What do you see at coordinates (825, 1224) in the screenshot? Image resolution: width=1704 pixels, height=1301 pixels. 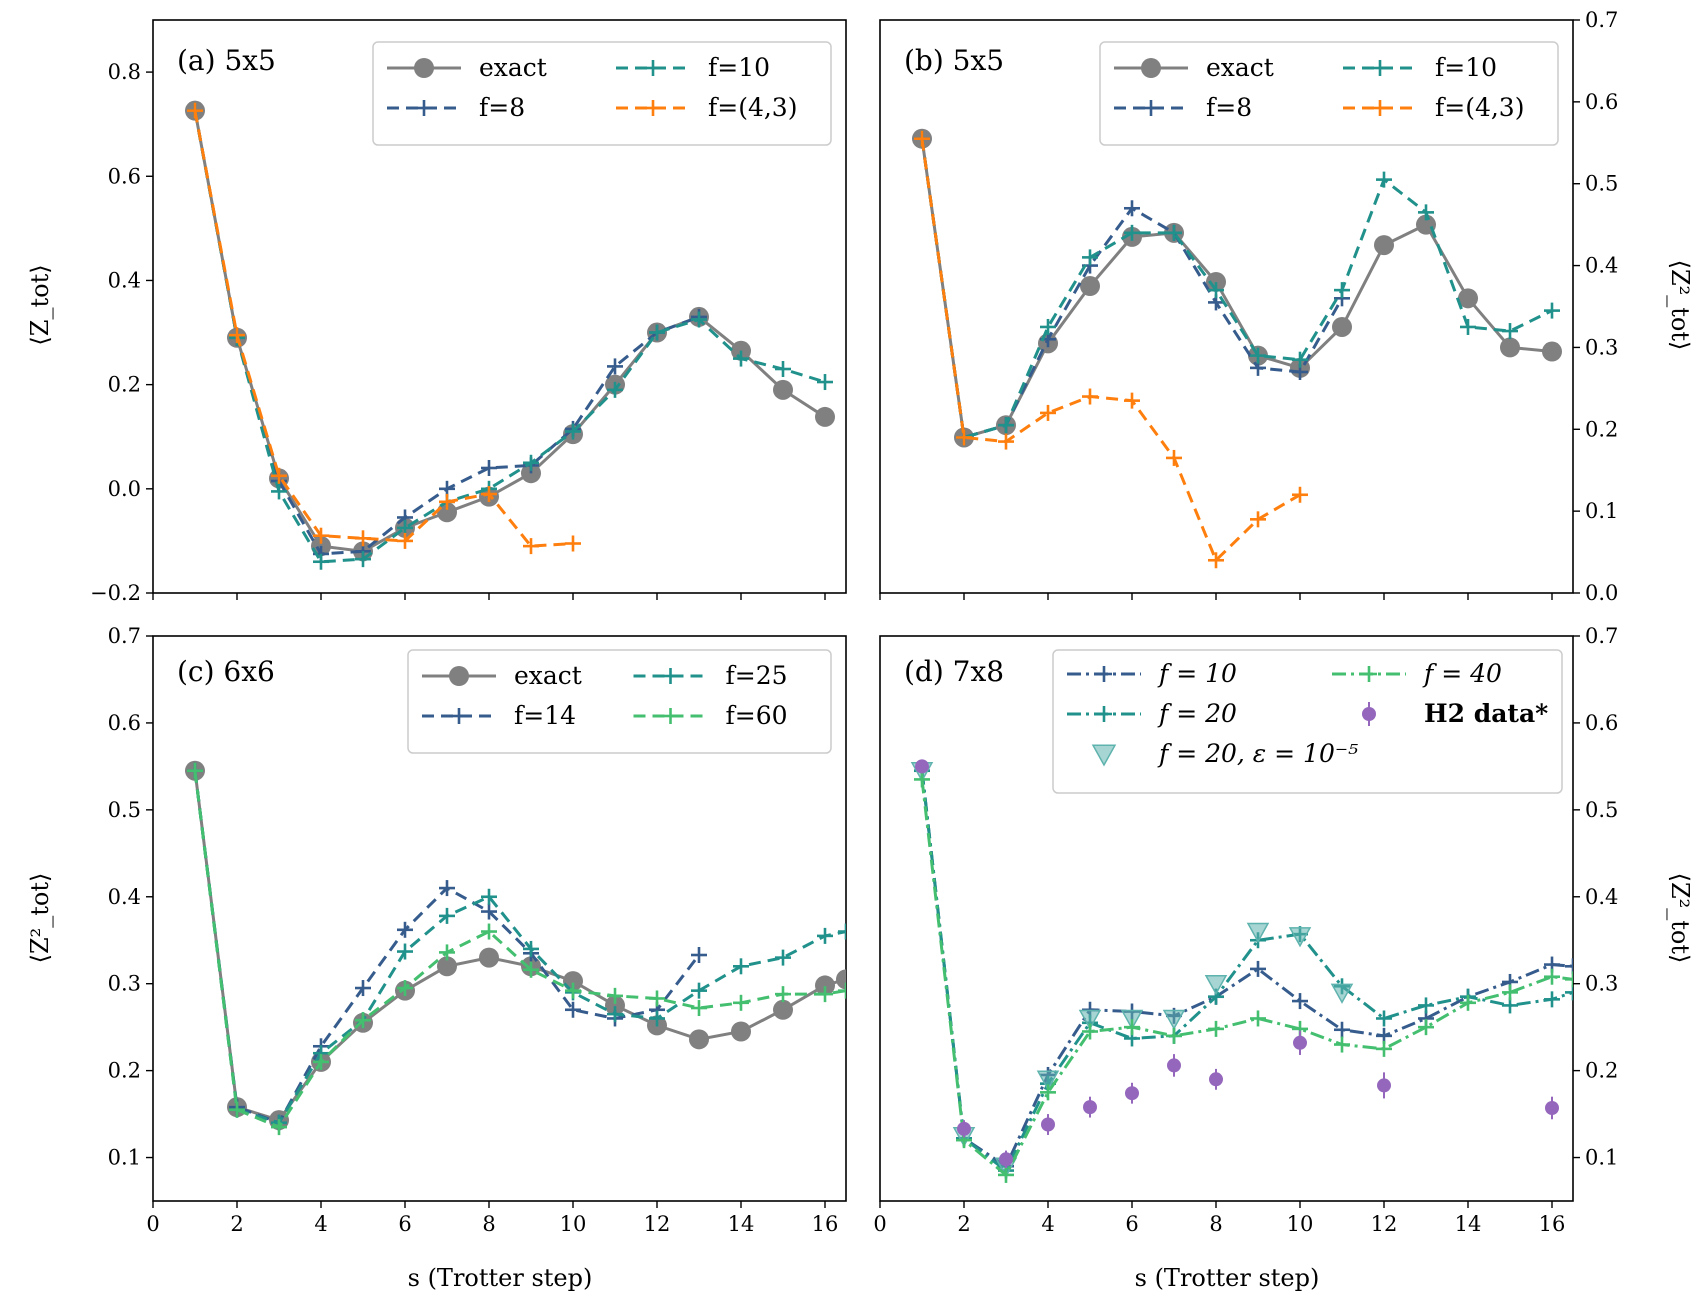 I see `x-tick-label: 16` at bounding box center [825, 1224].